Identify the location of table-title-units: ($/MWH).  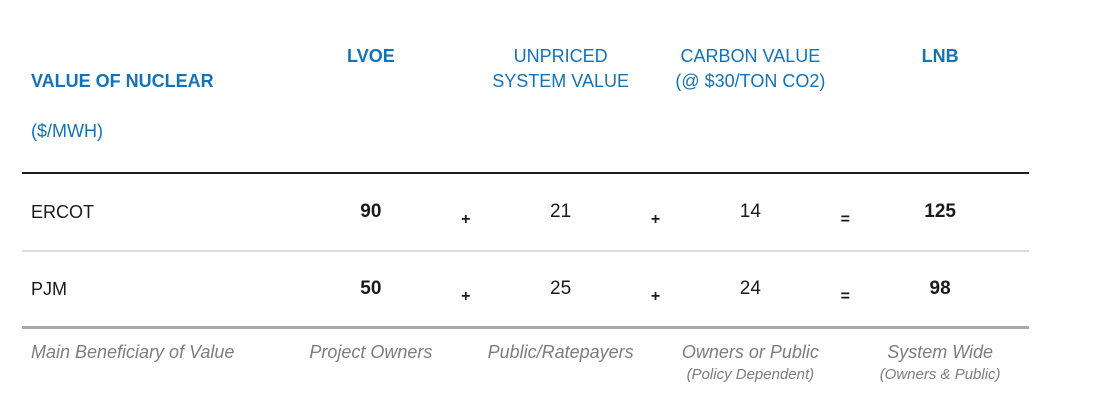
(67, 131).